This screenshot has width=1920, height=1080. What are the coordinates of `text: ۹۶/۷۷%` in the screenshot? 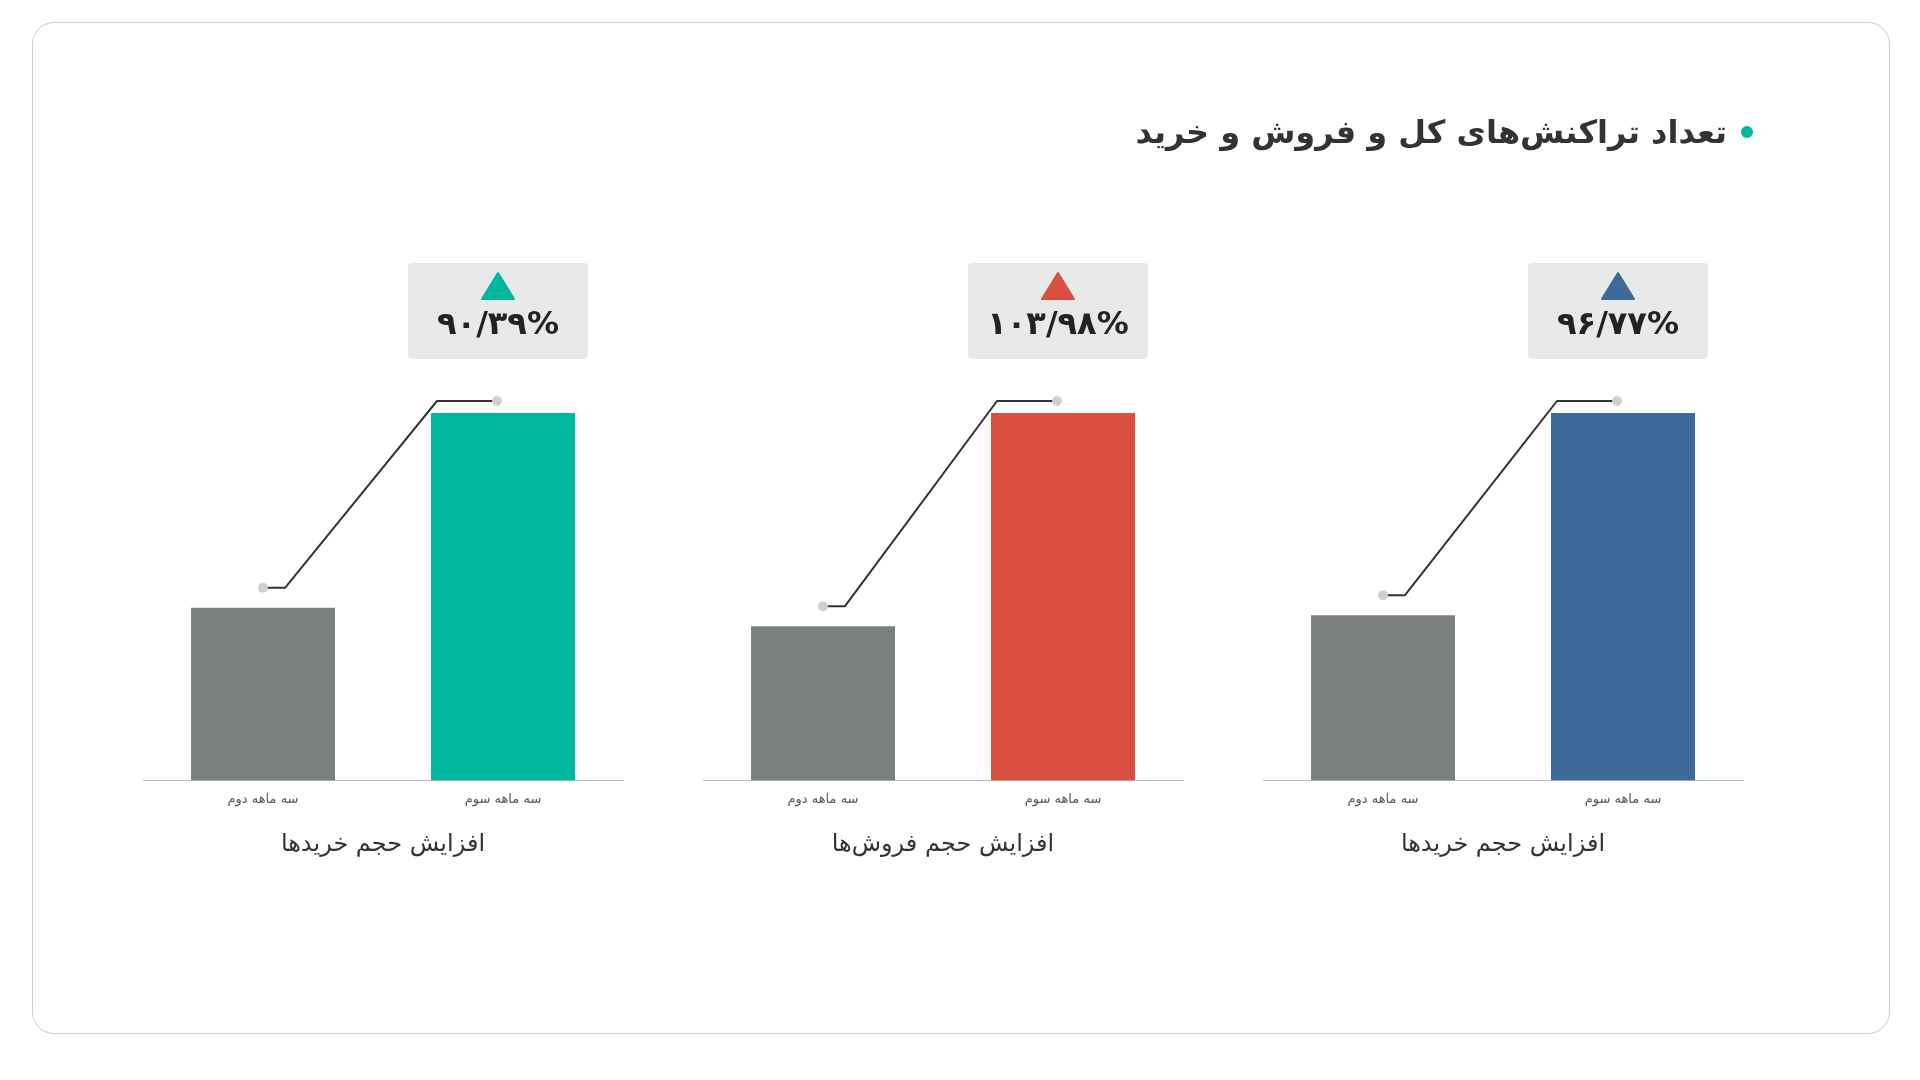 It's located at (1618, 323).